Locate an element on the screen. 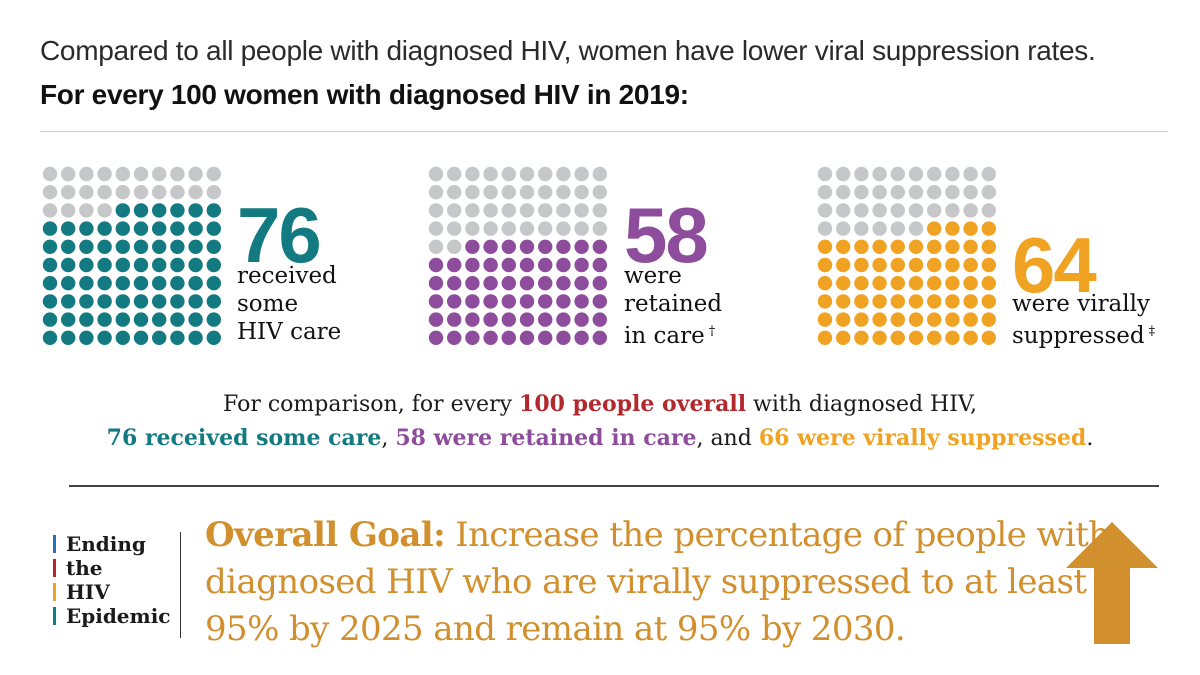 Image resolution: width=1200 pixels, height=675 pixels. caption-care-line3: HIV care is located at coordinates (289, 332).